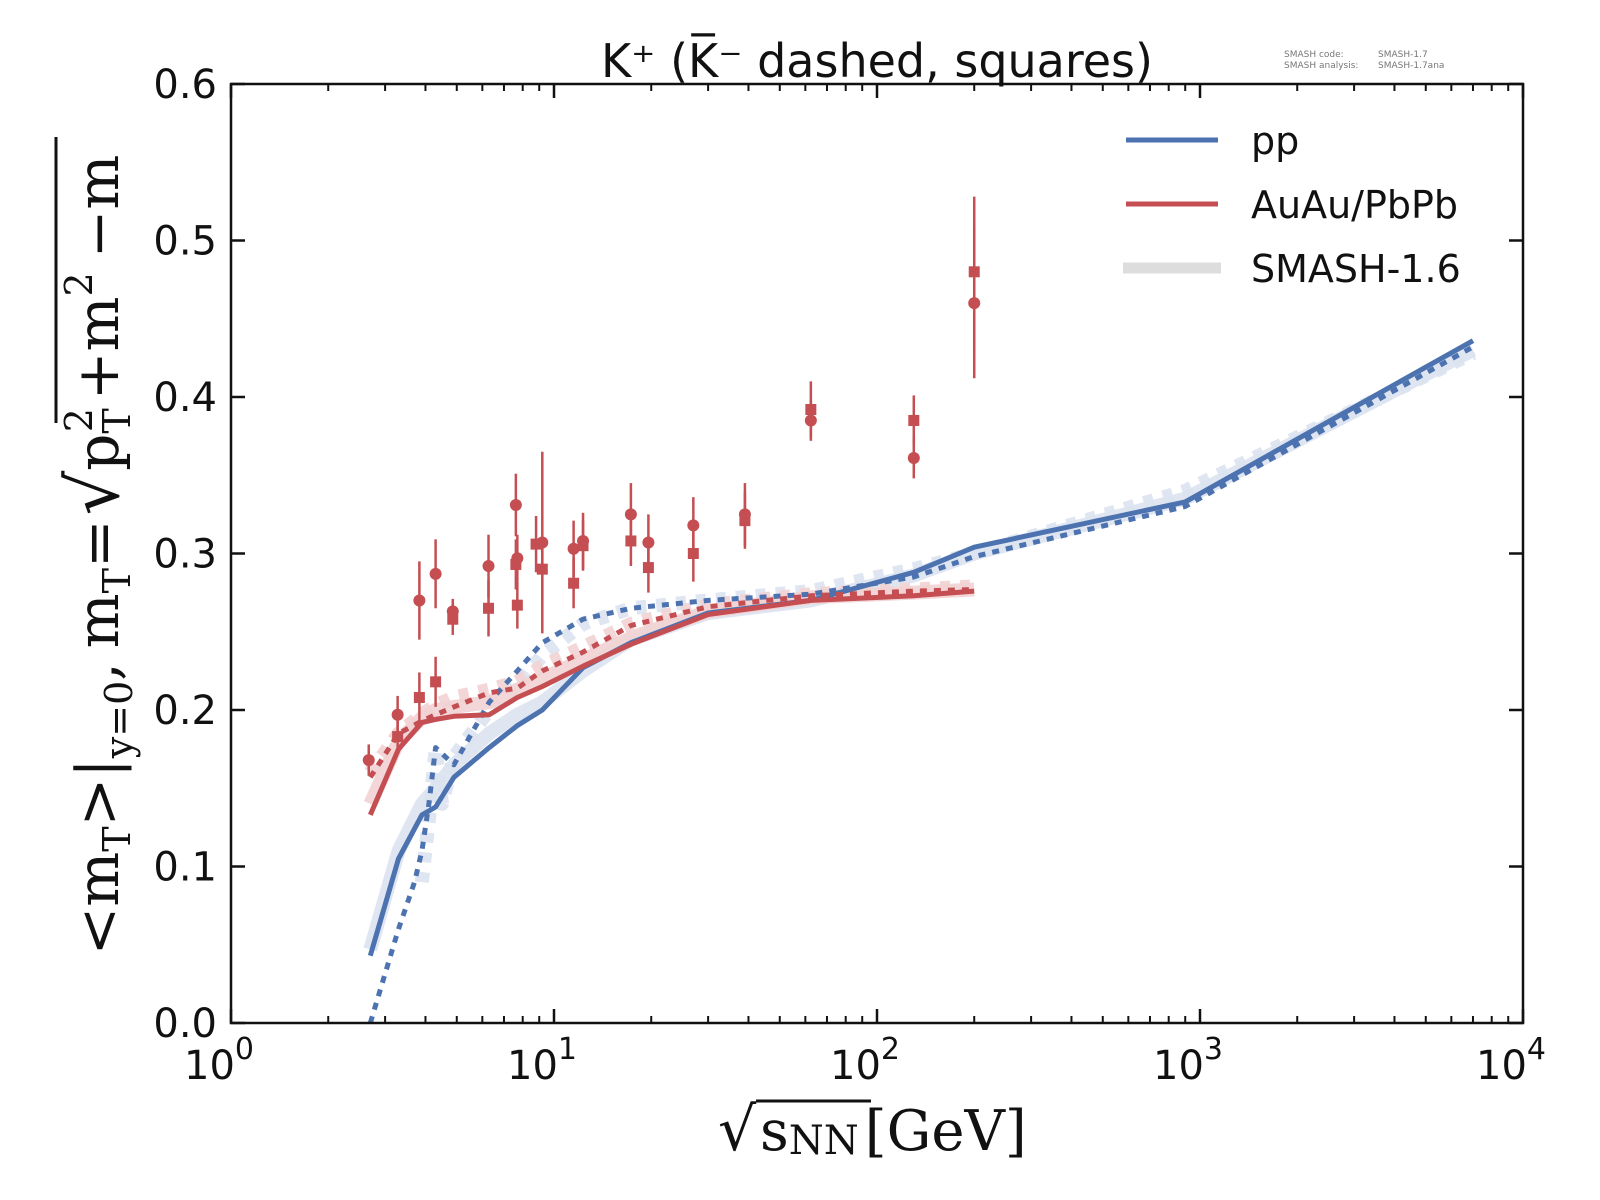 This screenshot has width=1600, height=1200. Describe the element at coordinates (1403, 55) in the screenshot. I see `smash-code-value: SMASH-1.7` at that location.